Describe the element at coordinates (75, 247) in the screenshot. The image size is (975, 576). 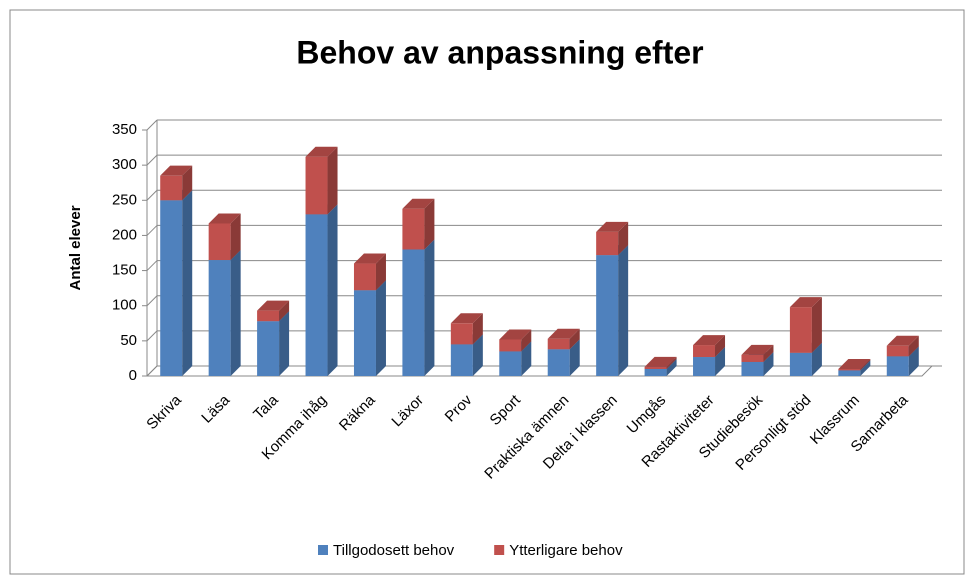
I see `y-axis-label: Antal elever` at that location.